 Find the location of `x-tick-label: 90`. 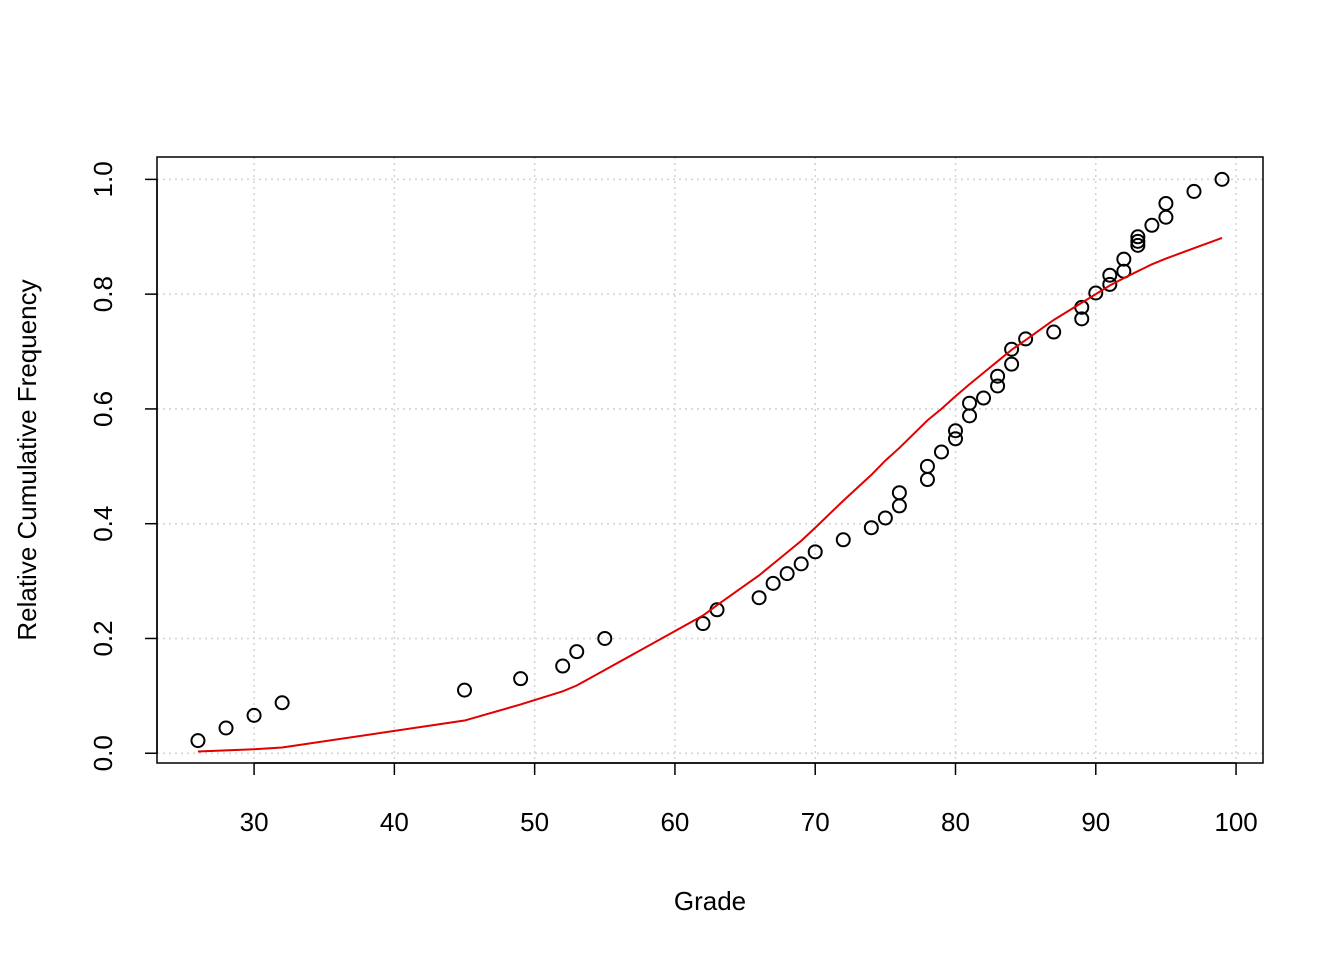

x-tick-label: 90 is located at coordinates (1095, 822).